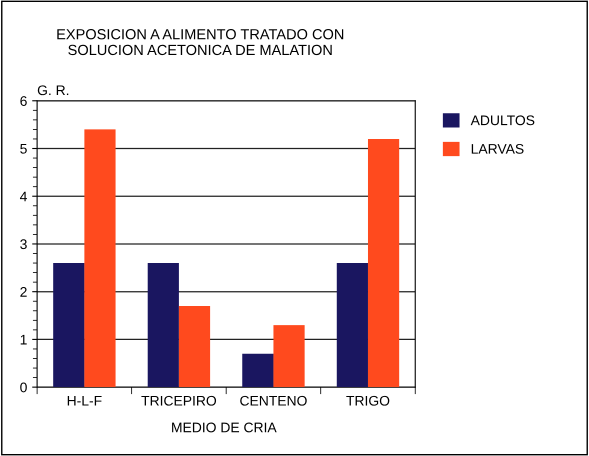 The width and height of the screenshot is (589, 456). I want to click on x-tick-label: TRICEPIRO, so click(178, 401).